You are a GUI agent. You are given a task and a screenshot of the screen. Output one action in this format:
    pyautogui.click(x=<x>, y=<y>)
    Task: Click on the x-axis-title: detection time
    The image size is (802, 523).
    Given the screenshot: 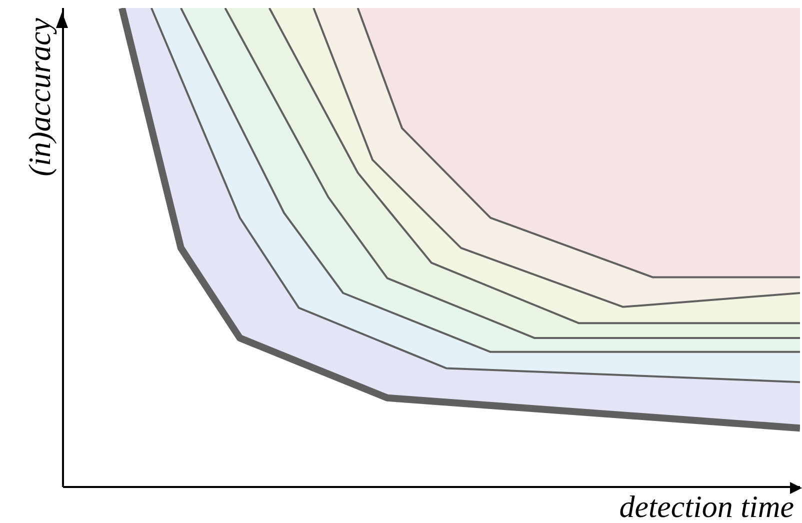 What is the action you would take?
    pyautogui.click(x=706, y=506)
    